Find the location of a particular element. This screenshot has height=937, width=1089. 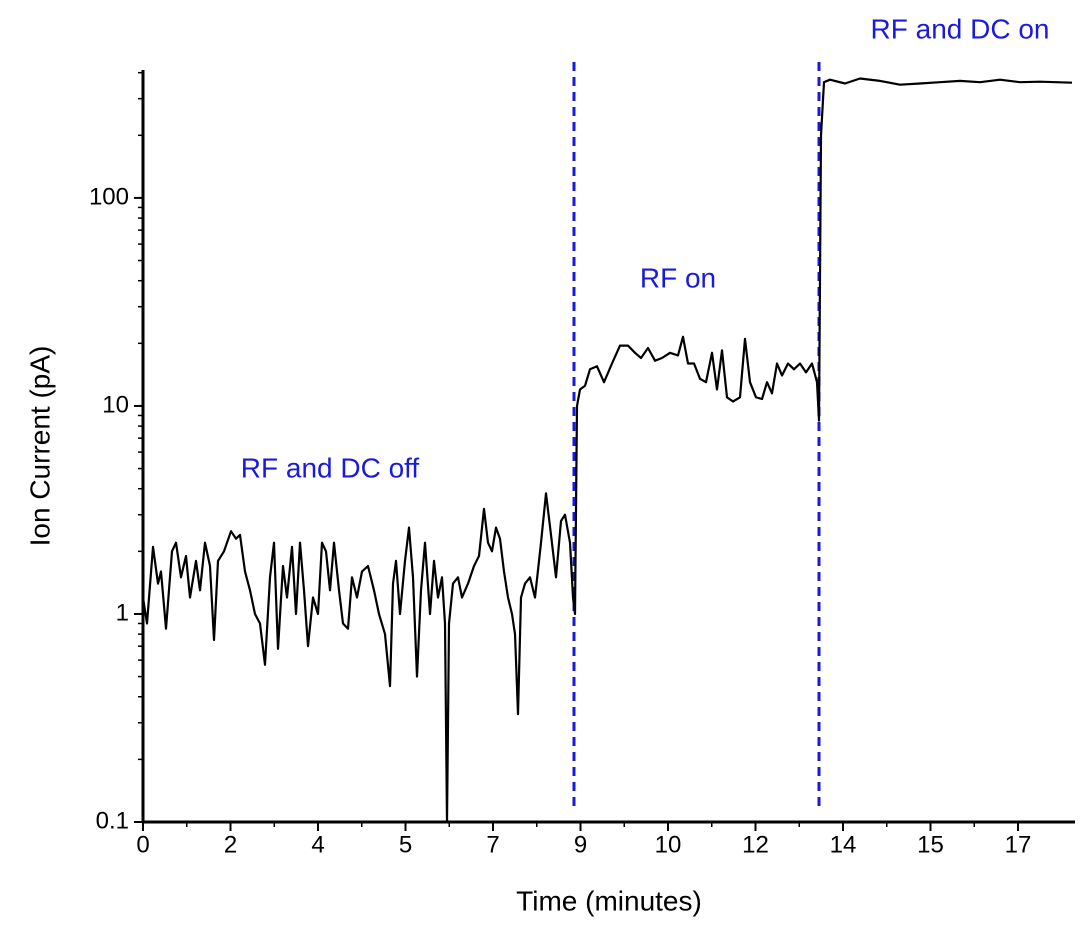

x-tick-label: 5 is located at coordinates (405, 844).